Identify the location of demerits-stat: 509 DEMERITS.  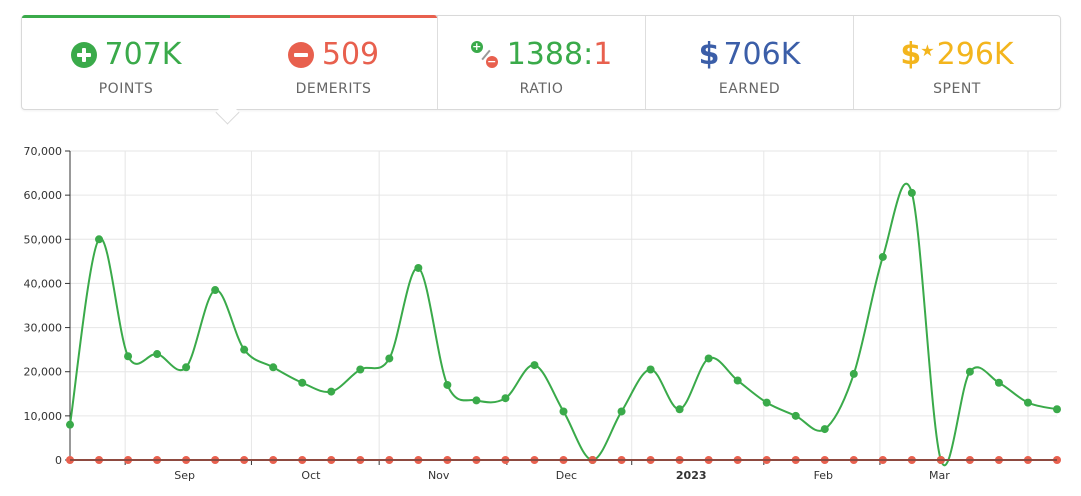
(333, 62).